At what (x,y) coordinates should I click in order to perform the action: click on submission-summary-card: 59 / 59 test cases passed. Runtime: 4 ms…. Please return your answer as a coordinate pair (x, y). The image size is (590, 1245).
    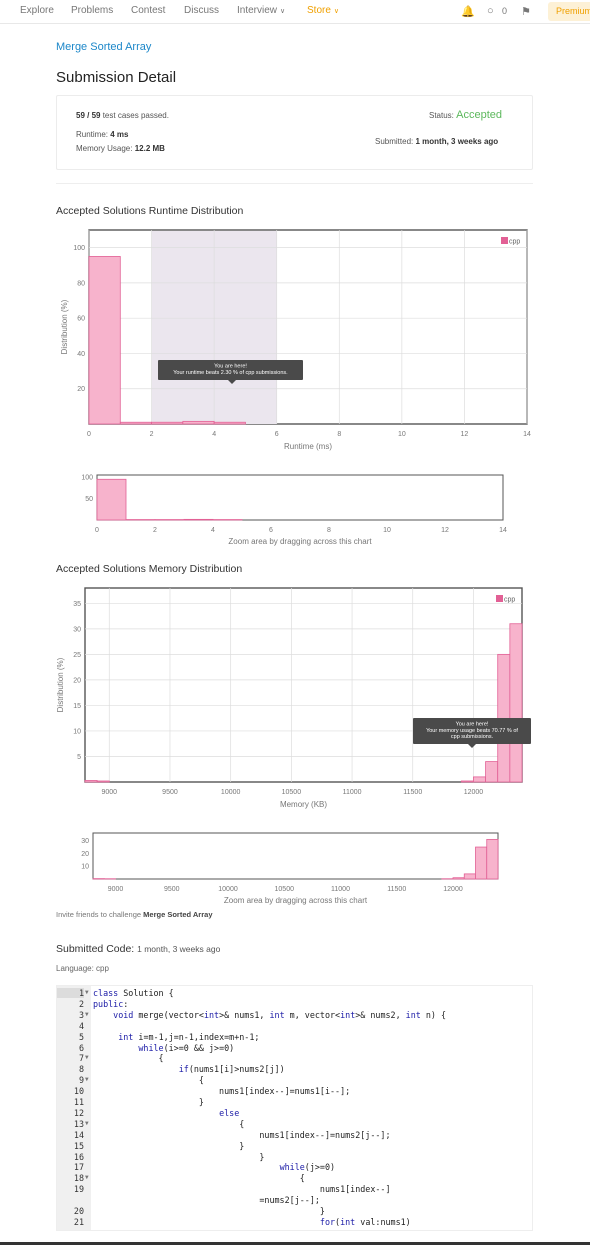
    Looking at the image, I should click on (294, 132).